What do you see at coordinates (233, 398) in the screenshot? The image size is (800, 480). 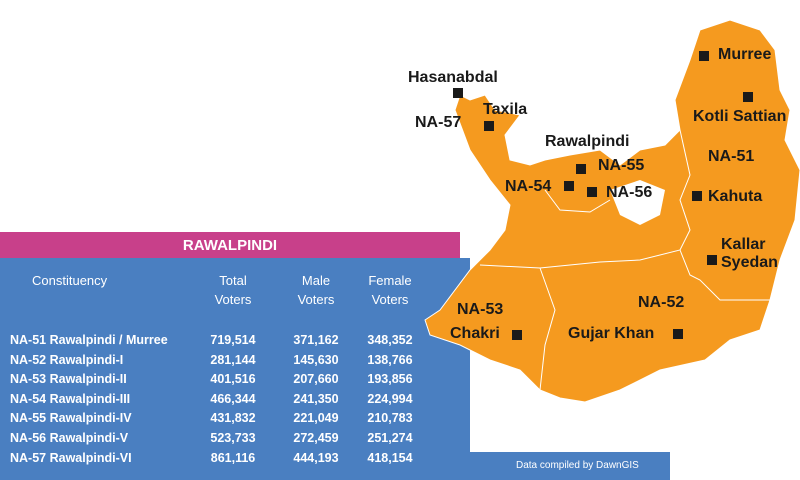 I see `table-cell: 466,344` at bounding box center [233, 398].